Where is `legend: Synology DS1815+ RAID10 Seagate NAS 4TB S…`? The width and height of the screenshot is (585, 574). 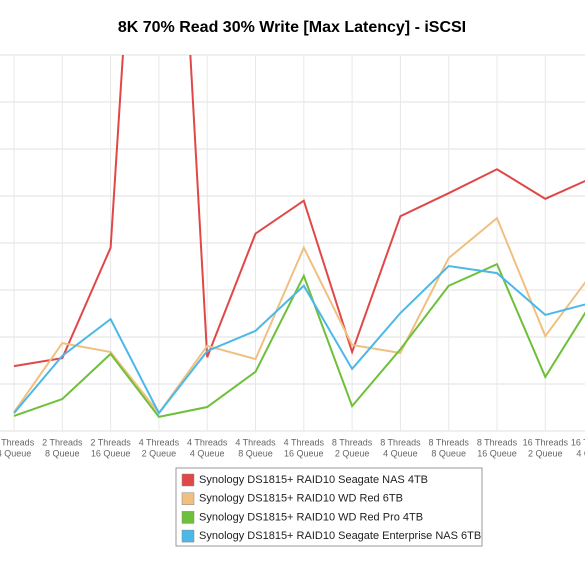
legend: Synology DS1815+ RAID10 Seagate NAS 4TB S… is located at coordinates (331, 508).